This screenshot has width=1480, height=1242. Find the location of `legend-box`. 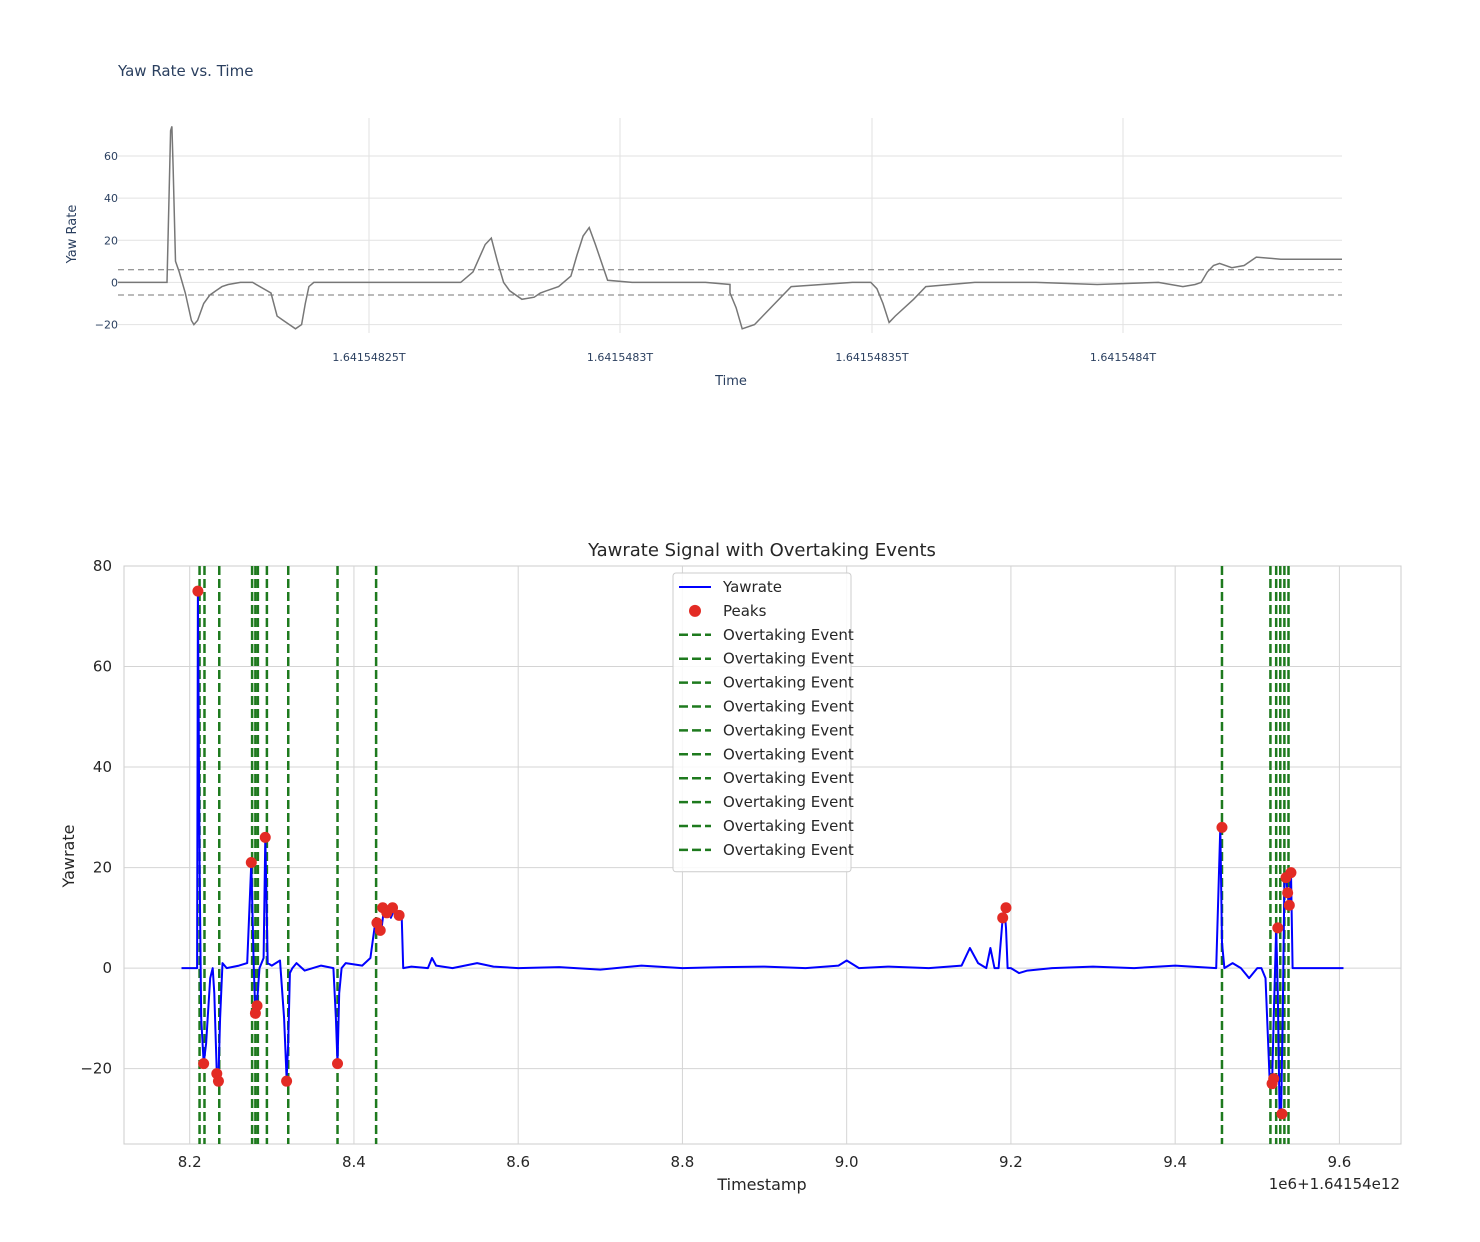

legend-box is located at coordinates (762, 722).